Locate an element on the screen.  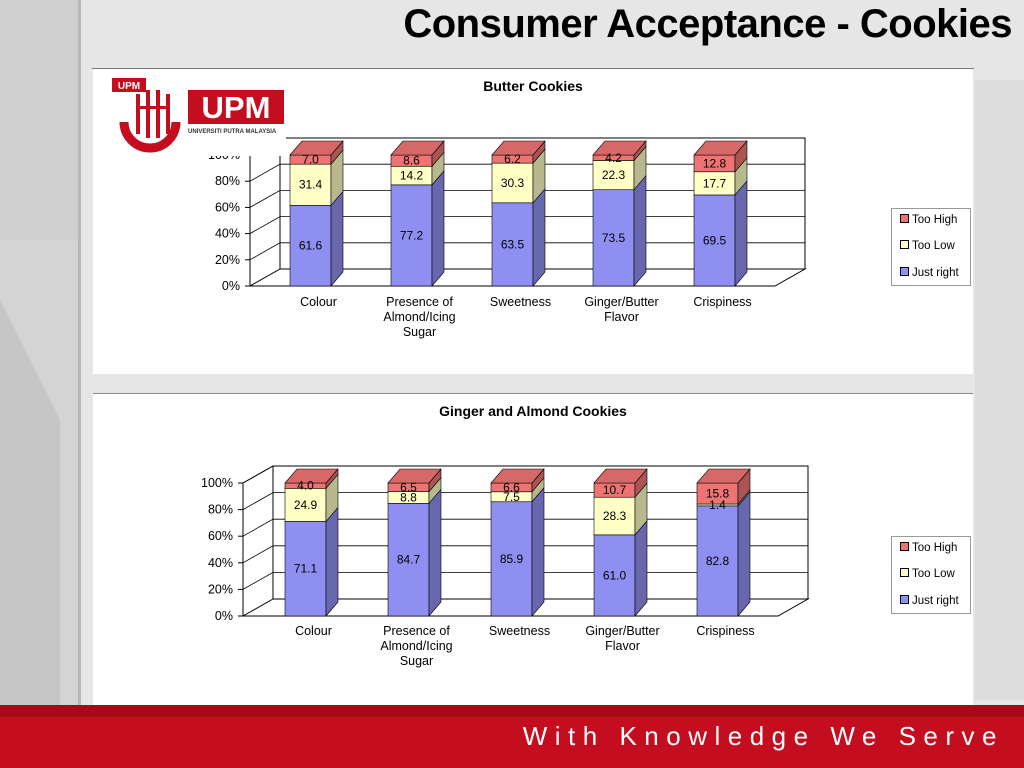
data-label: 6.5 is located at coordinates (408, 487).